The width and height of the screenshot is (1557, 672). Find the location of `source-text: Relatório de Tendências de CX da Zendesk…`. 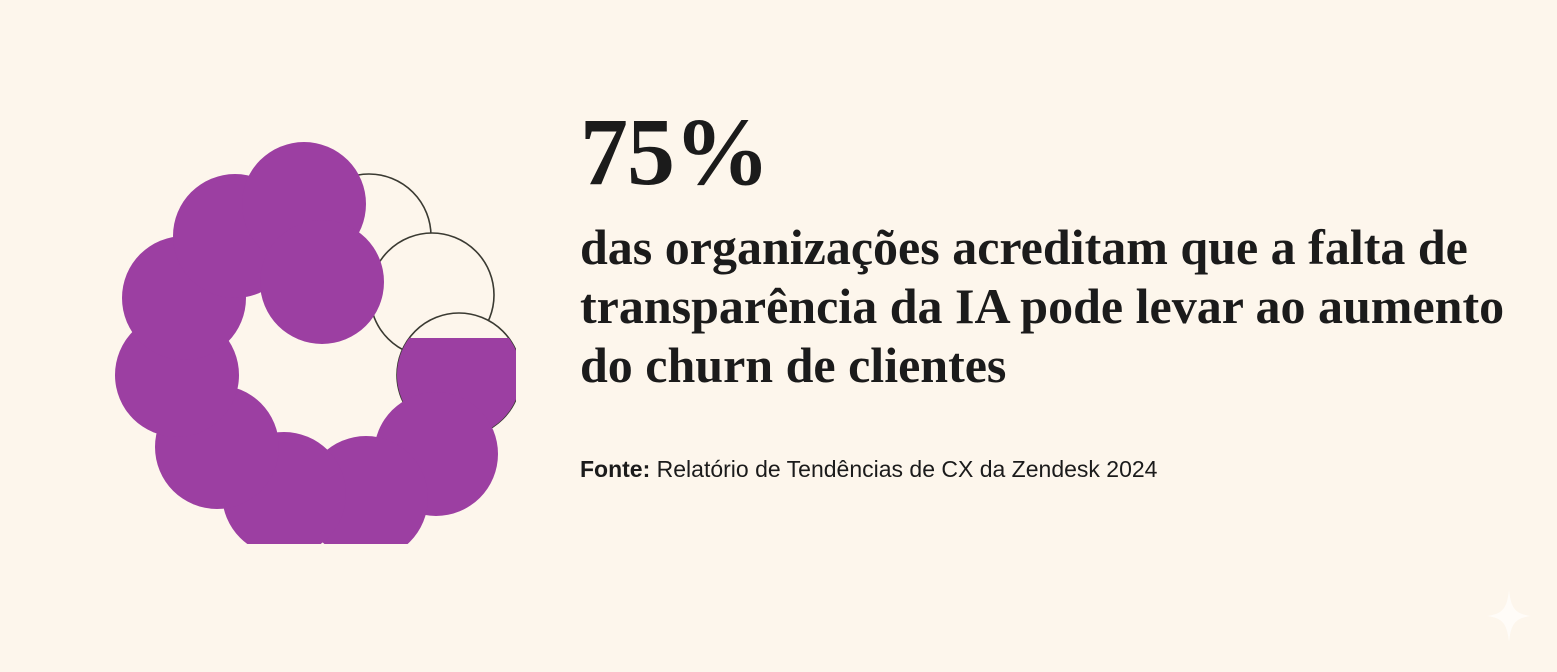

source-text: Relatório de Tendências de CX da Zendesk… is located at coordinates (904, 469).